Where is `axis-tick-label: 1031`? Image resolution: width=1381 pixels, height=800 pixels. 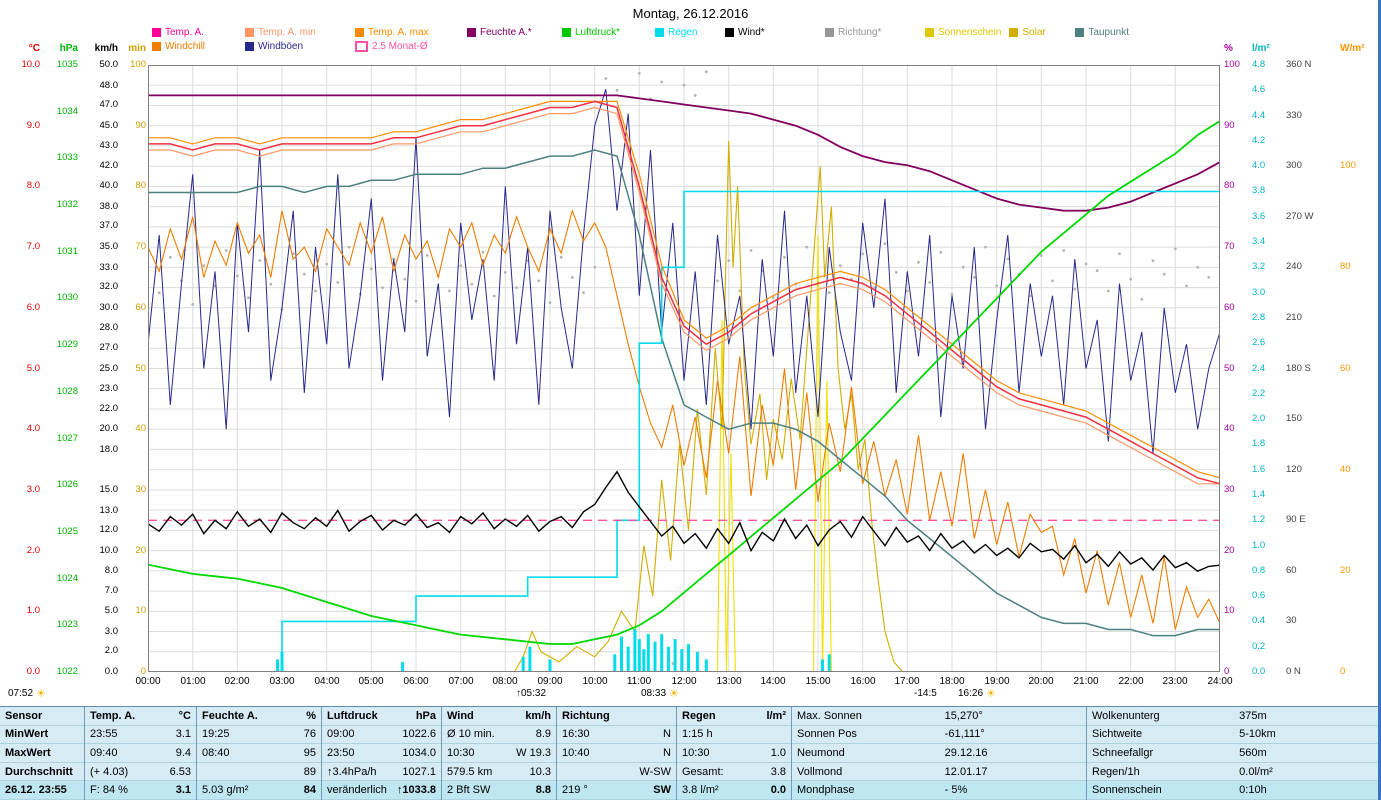
axis-tick-label: 1031 is located at coordinates (67, 251).